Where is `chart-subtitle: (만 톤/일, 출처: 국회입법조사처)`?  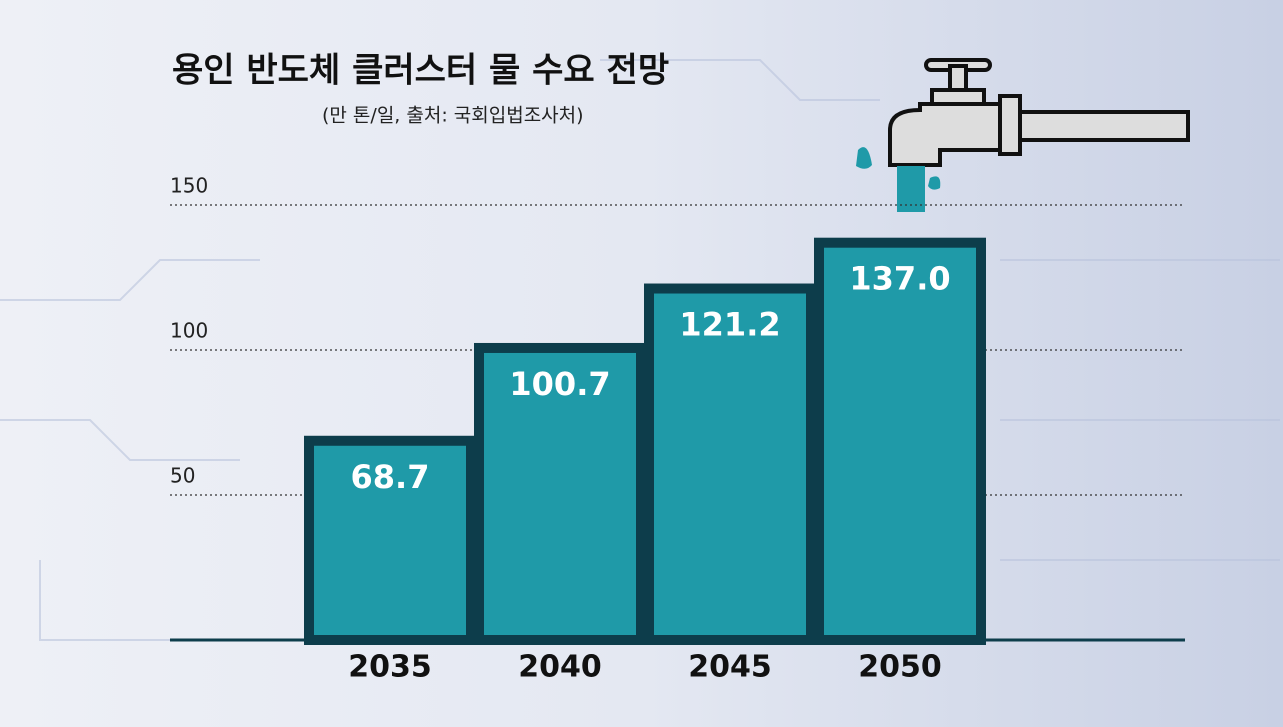 chart-subtitle: (만 톤/일, 출처: 국회입법조사처) is located at coordinates (453, 116).